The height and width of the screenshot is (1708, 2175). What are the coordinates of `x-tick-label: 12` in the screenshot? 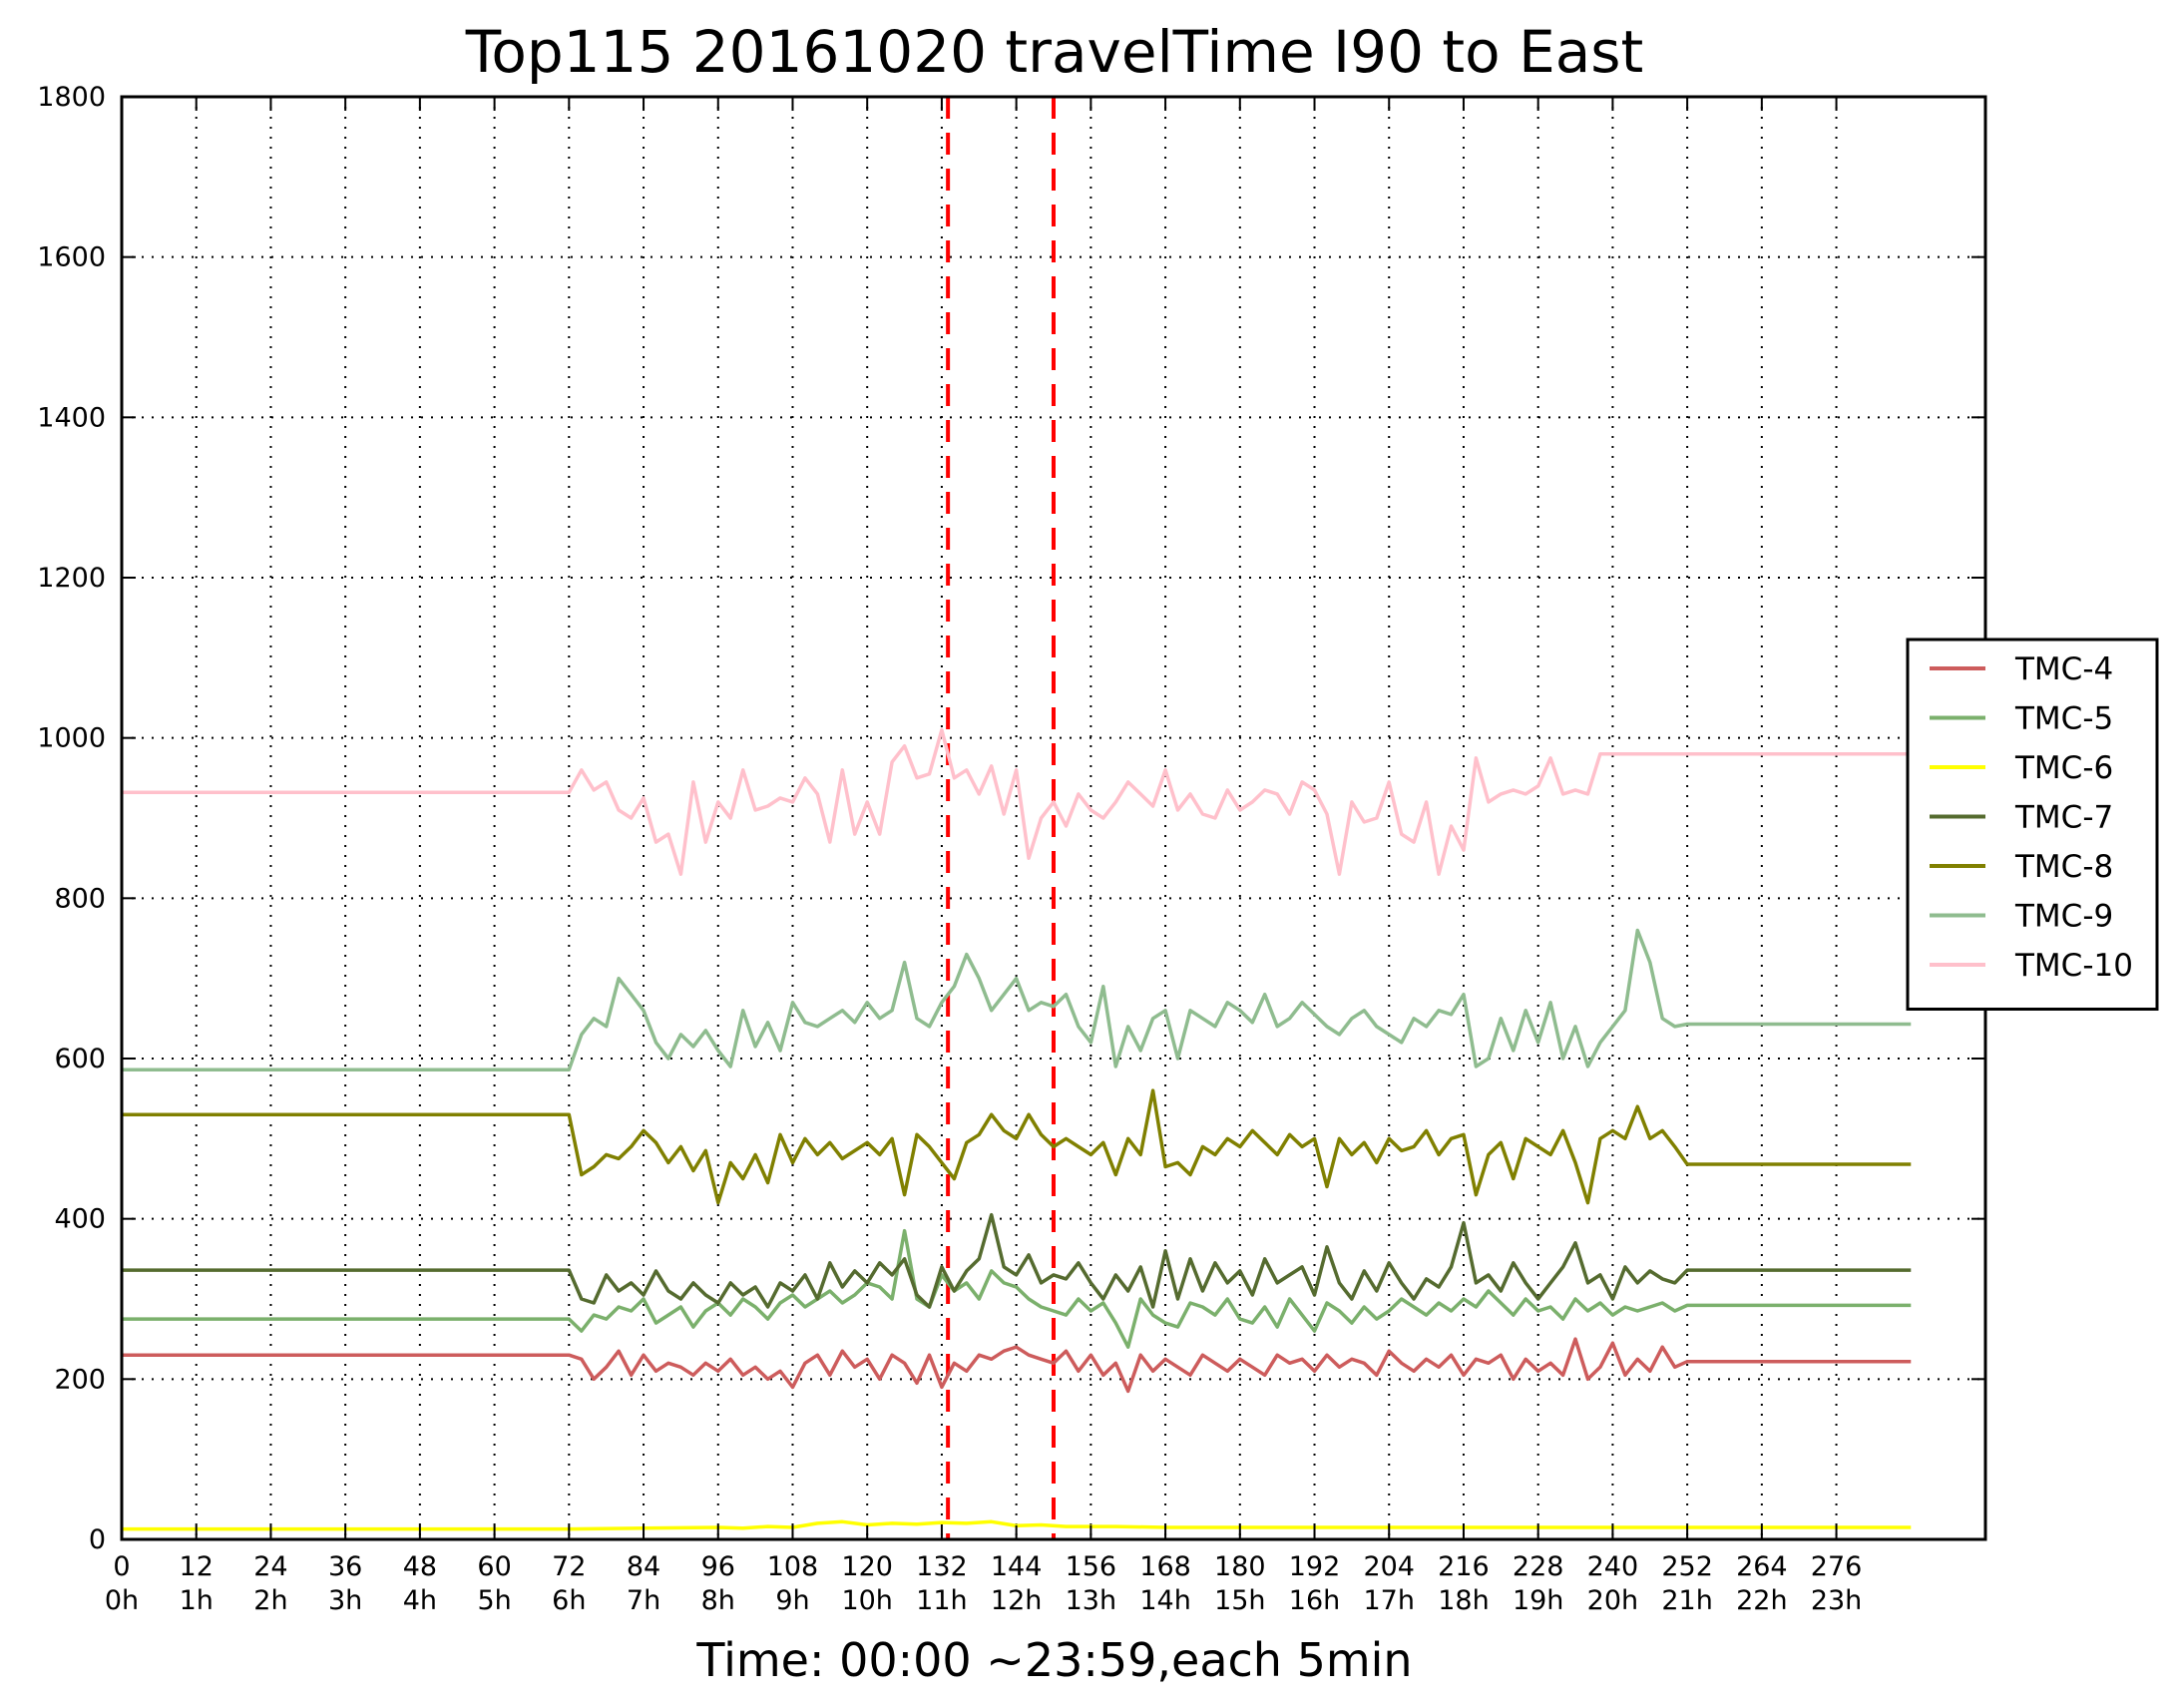 It's located at (197, 1566).